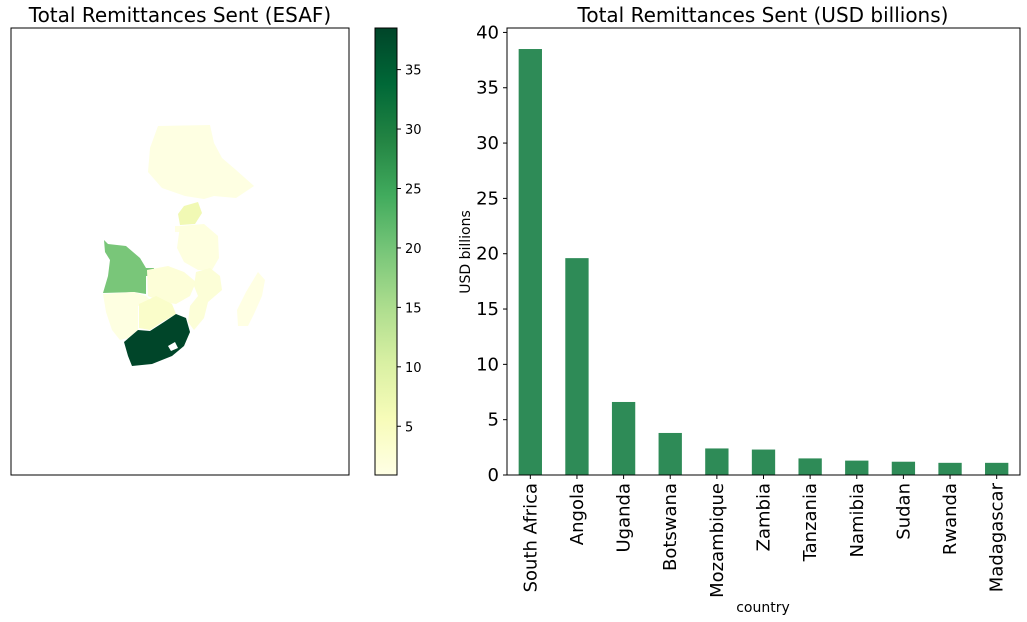 Image resolution: width=1027 pixels, height=622 pixels. What do you see at coordinates (157, 313) in the screenshot?
I see `map-region-botswana` at bounding box center [157, 313].